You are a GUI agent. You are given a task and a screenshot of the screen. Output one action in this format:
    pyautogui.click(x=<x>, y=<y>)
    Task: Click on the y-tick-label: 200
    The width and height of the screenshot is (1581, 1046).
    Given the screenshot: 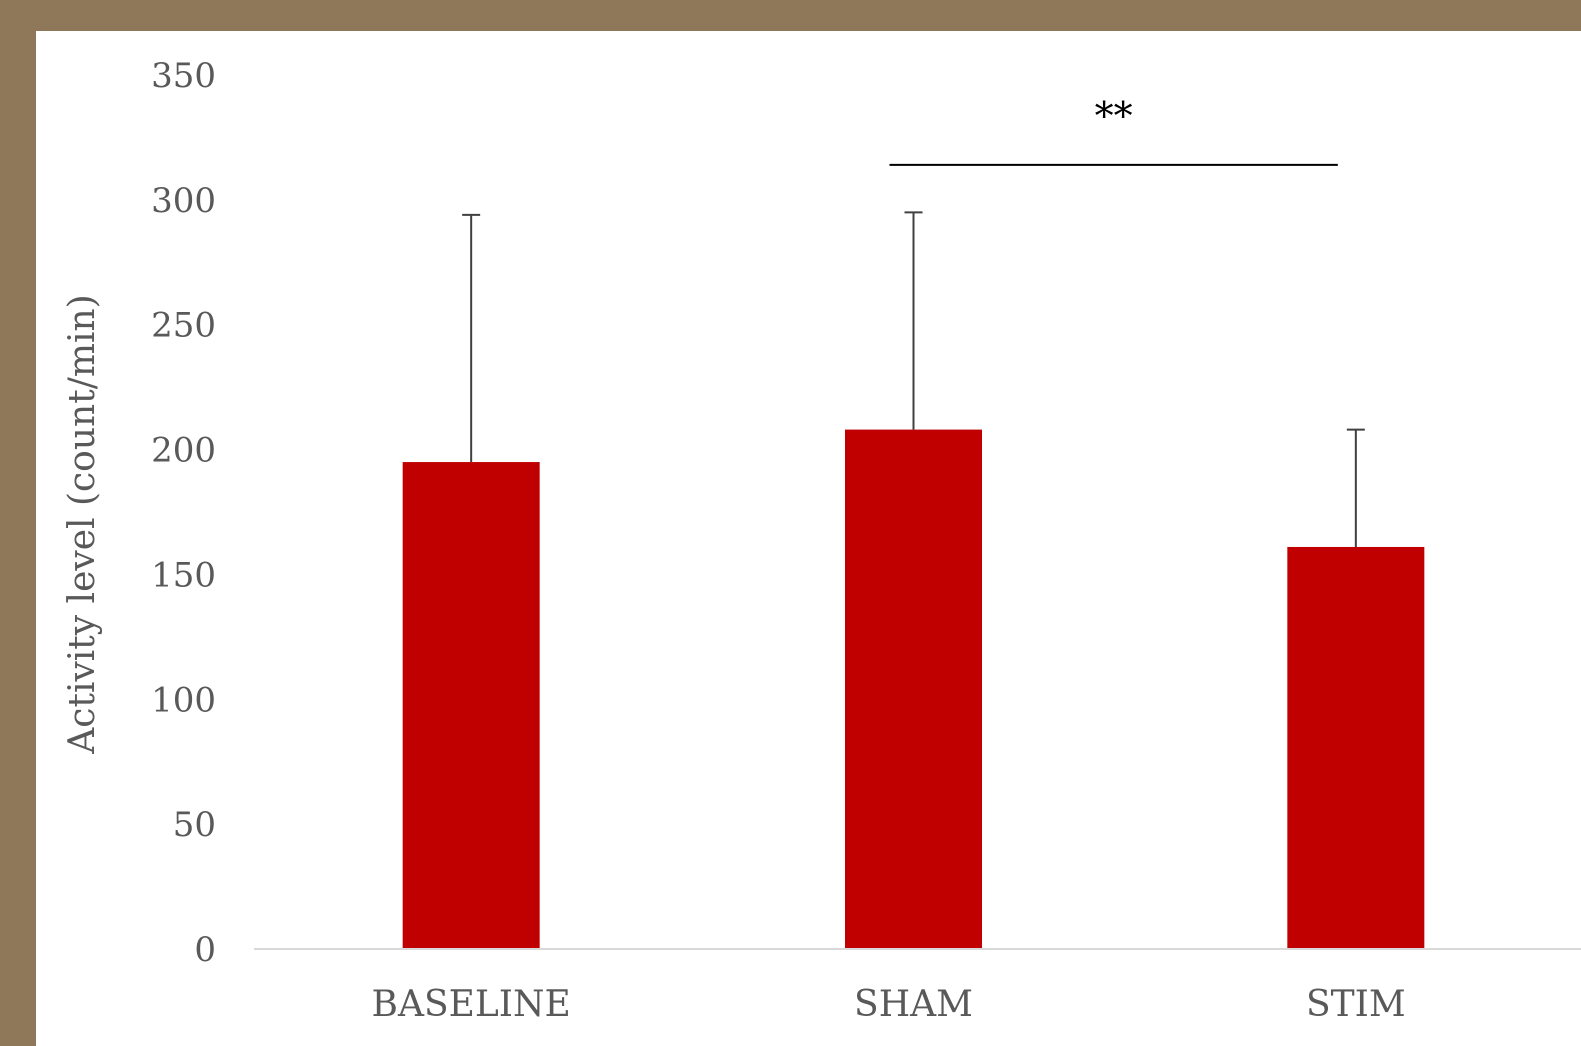 What is the action you would take?
    pyautogui.click(x=183, y=451)
    